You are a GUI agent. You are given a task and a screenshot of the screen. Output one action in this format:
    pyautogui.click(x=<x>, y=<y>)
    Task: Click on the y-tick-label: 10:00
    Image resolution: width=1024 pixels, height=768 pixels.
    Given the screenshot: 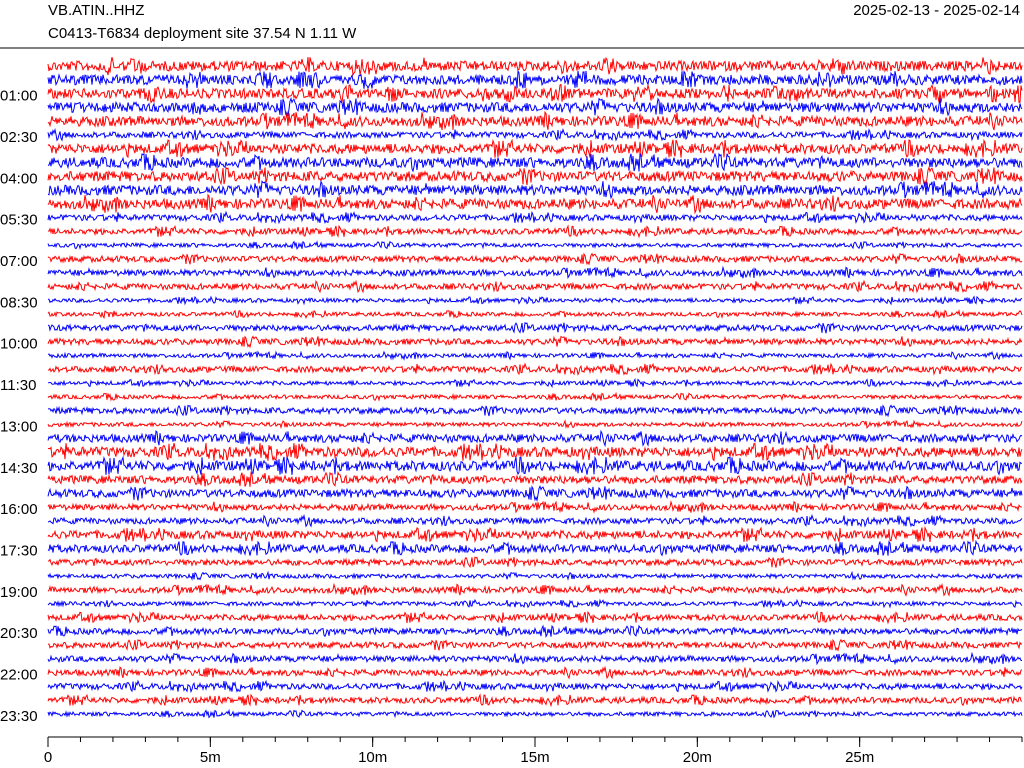 What is the action you would take?
    pyautogui.click(x=19, y=344)
    